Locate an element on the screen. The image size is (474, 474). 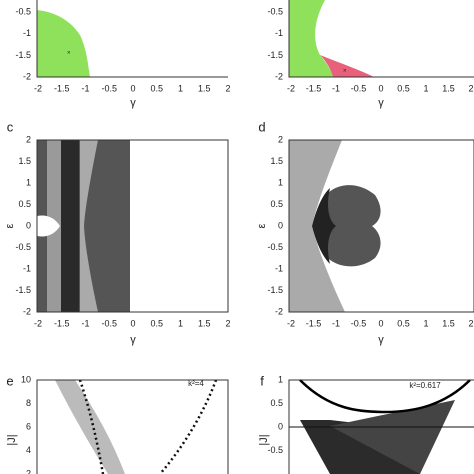
panel-label: d is located at coordinates (261, 126).